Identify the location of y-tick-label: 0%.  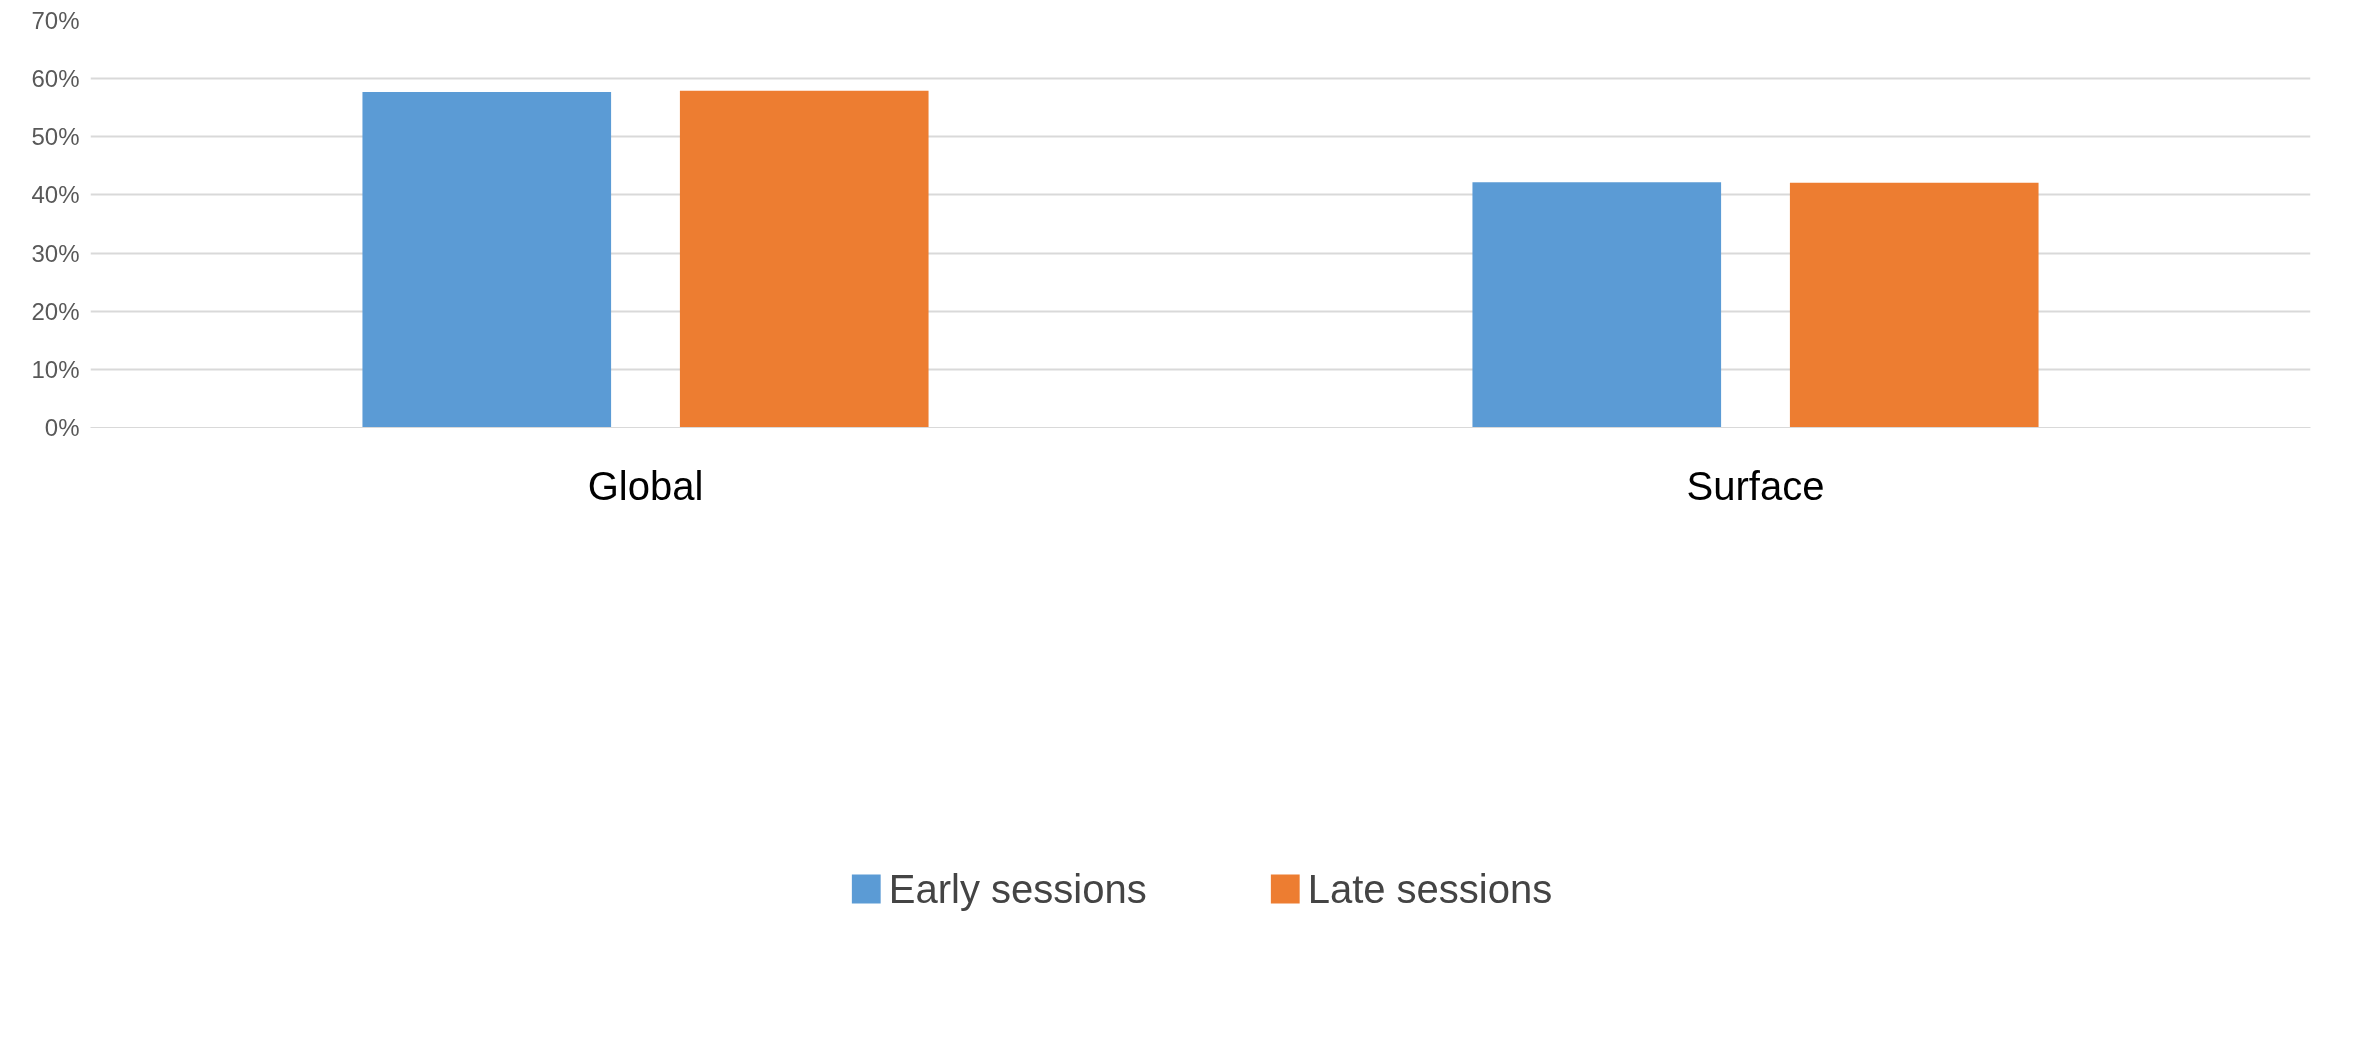
(62, 427).